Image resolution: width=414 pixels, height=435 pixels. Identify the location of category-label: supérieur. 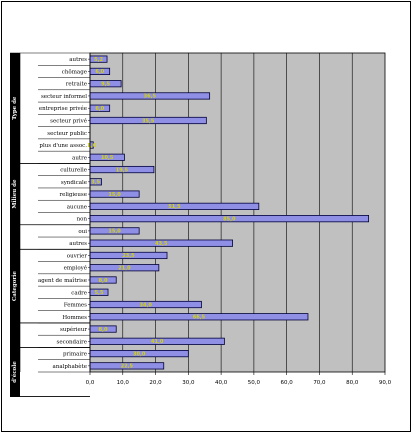
(73, 329).